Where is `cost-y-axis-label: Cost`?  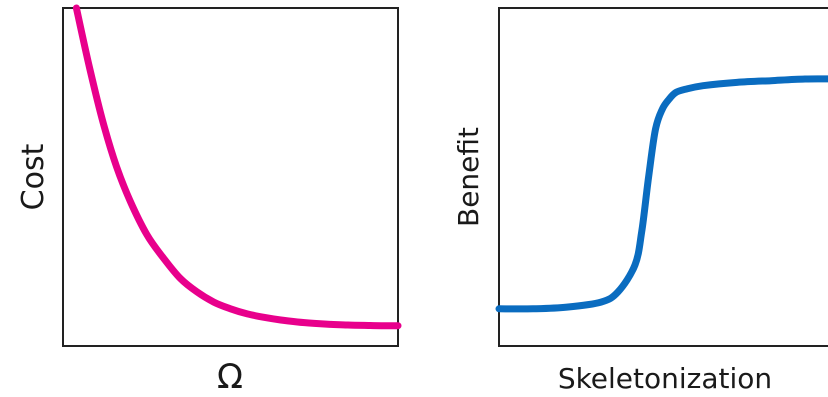
cost-y-axis-label: Cost is located at coordinates (33, 176).